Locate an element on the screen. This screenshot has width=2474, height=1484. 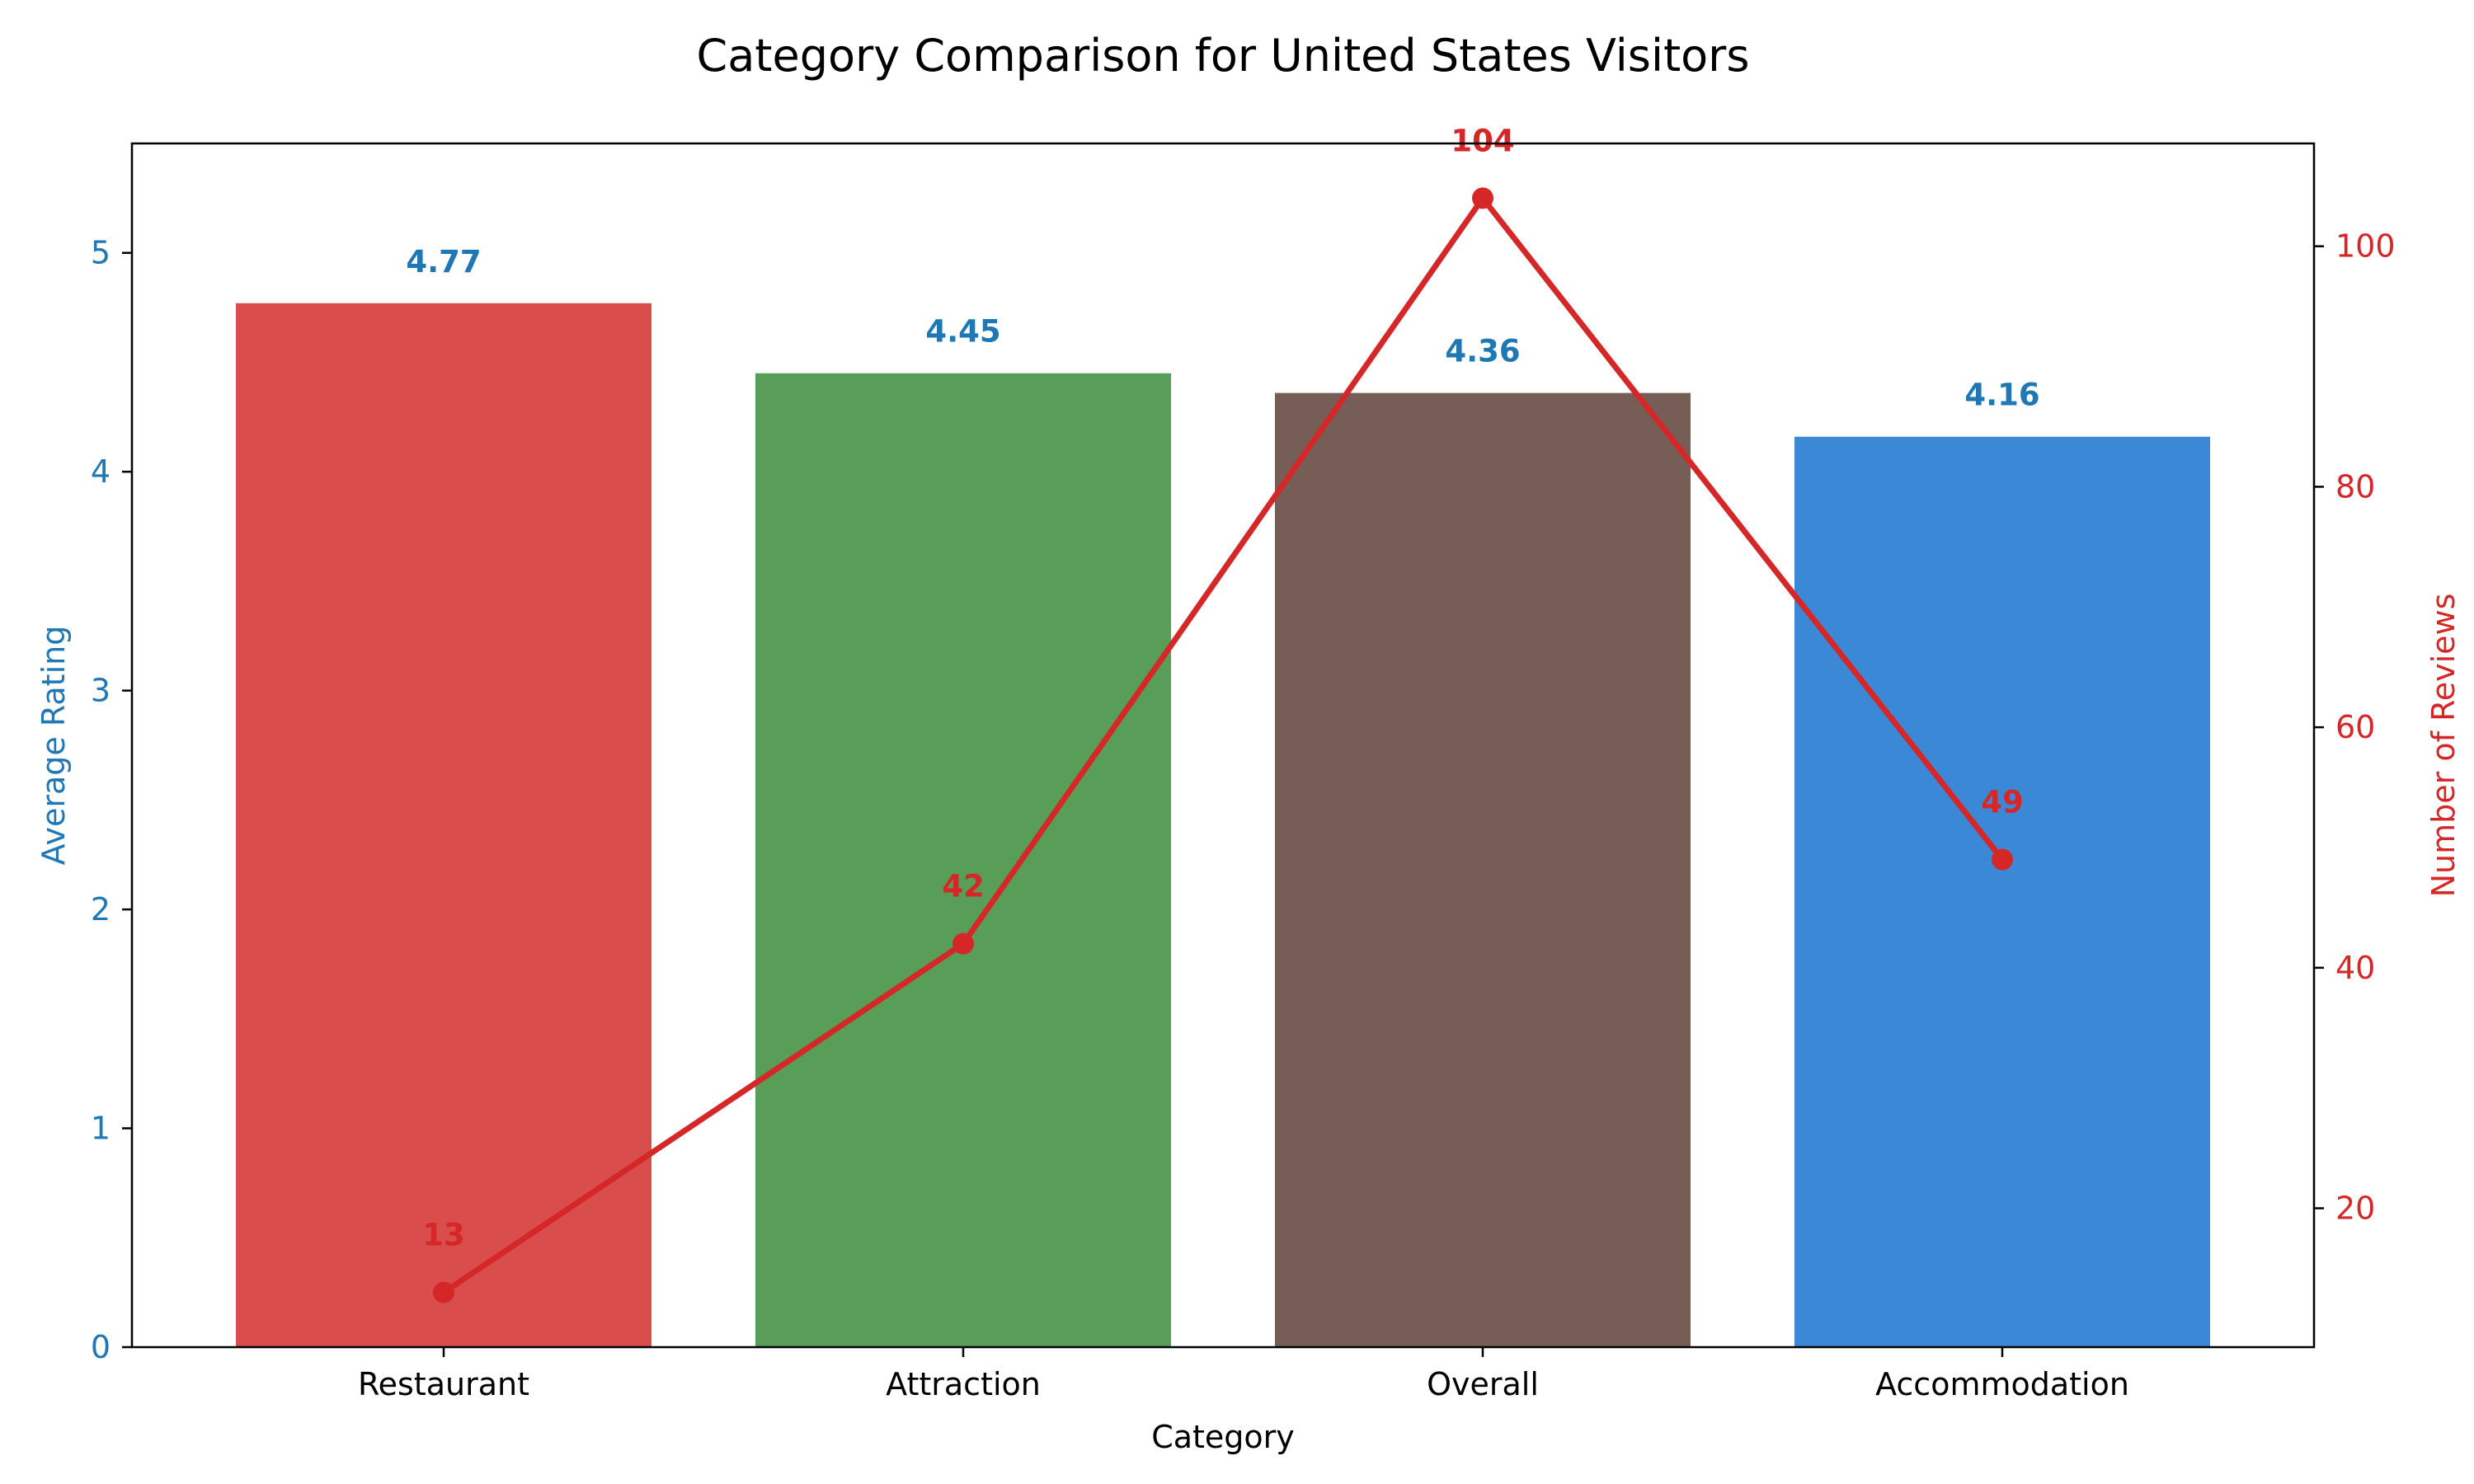
bar-value-label: 4.45 is located at coordinates (962, 332).